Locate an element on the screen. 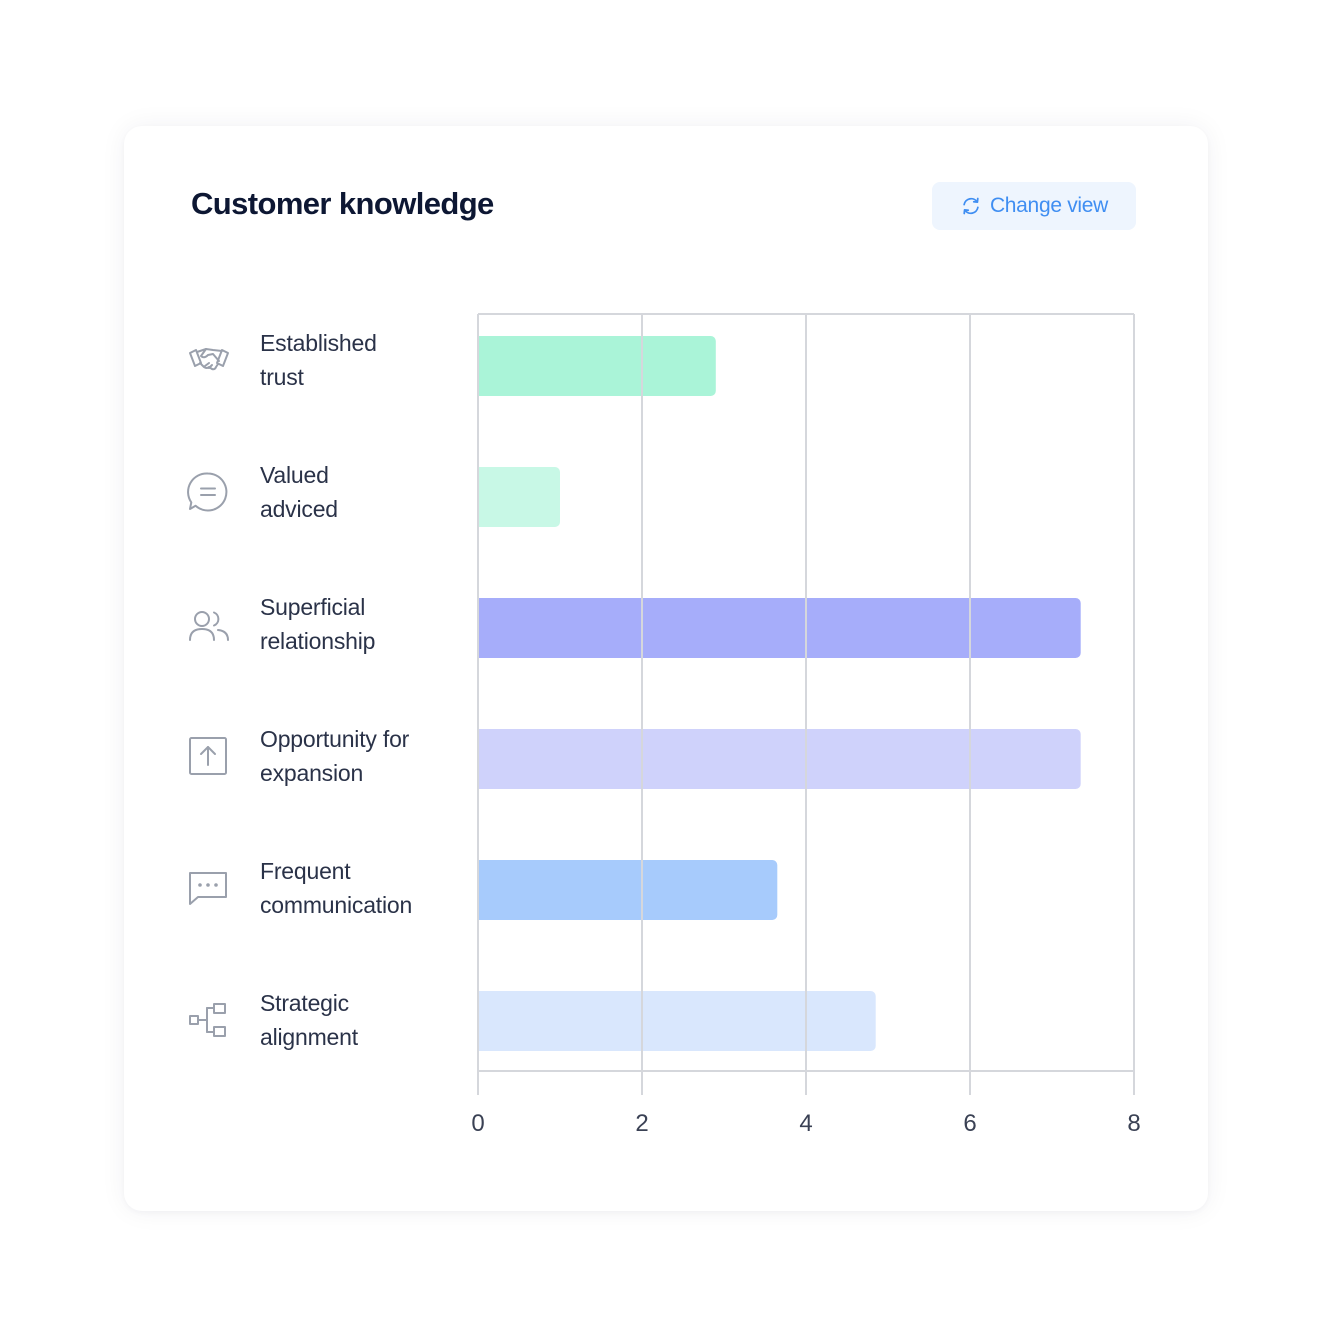 The height and width of the screenshot is (1336, 1332). bar-1-edge is located at coordinates (482, 497).